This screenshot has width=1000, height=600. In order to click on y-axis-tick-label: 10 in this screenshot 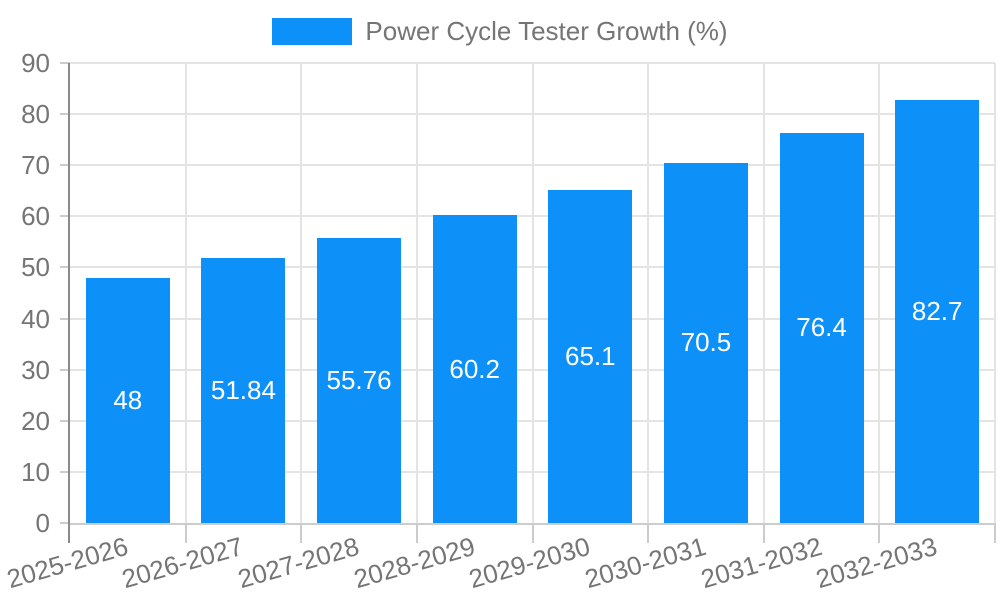, I will do `click(35, 471)`.